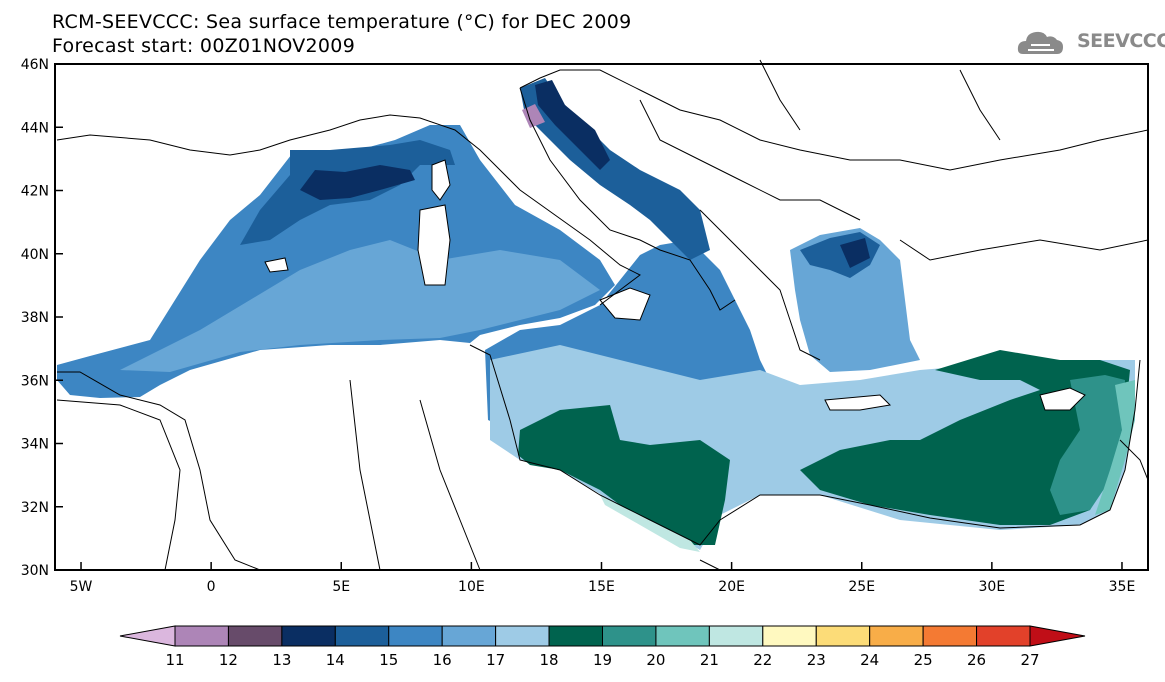 Image resolution: width=1165 pixels, height=682 pixels. I want to click on colorbar-max-arrow, so click(1057, 636).